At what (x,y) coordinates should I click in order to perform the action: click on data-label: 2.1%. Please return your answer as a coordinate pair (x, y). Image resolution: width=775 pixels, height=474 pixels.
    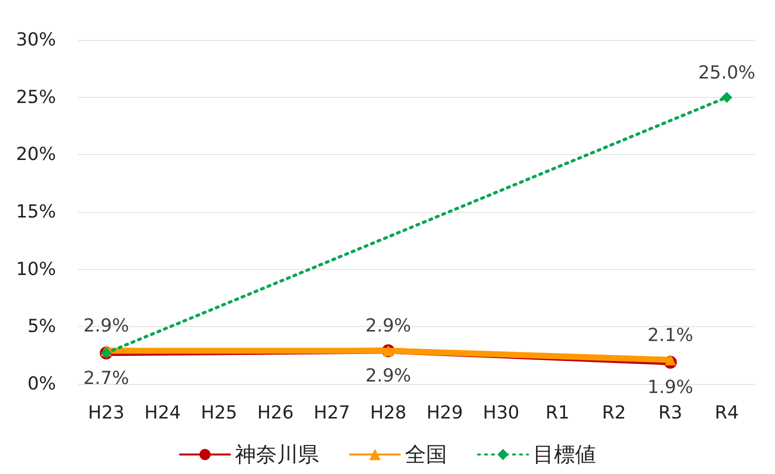
    Looking at the image, I should click on (671, 335).